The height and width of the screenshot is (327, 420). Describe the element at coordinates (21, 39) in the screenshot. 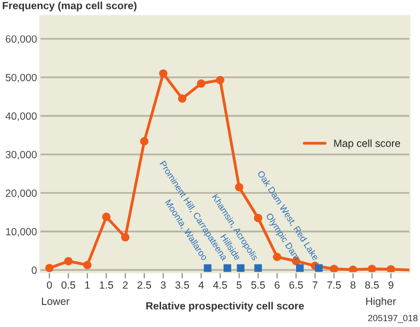

I see `y-tick-label: 60,000` at that location.